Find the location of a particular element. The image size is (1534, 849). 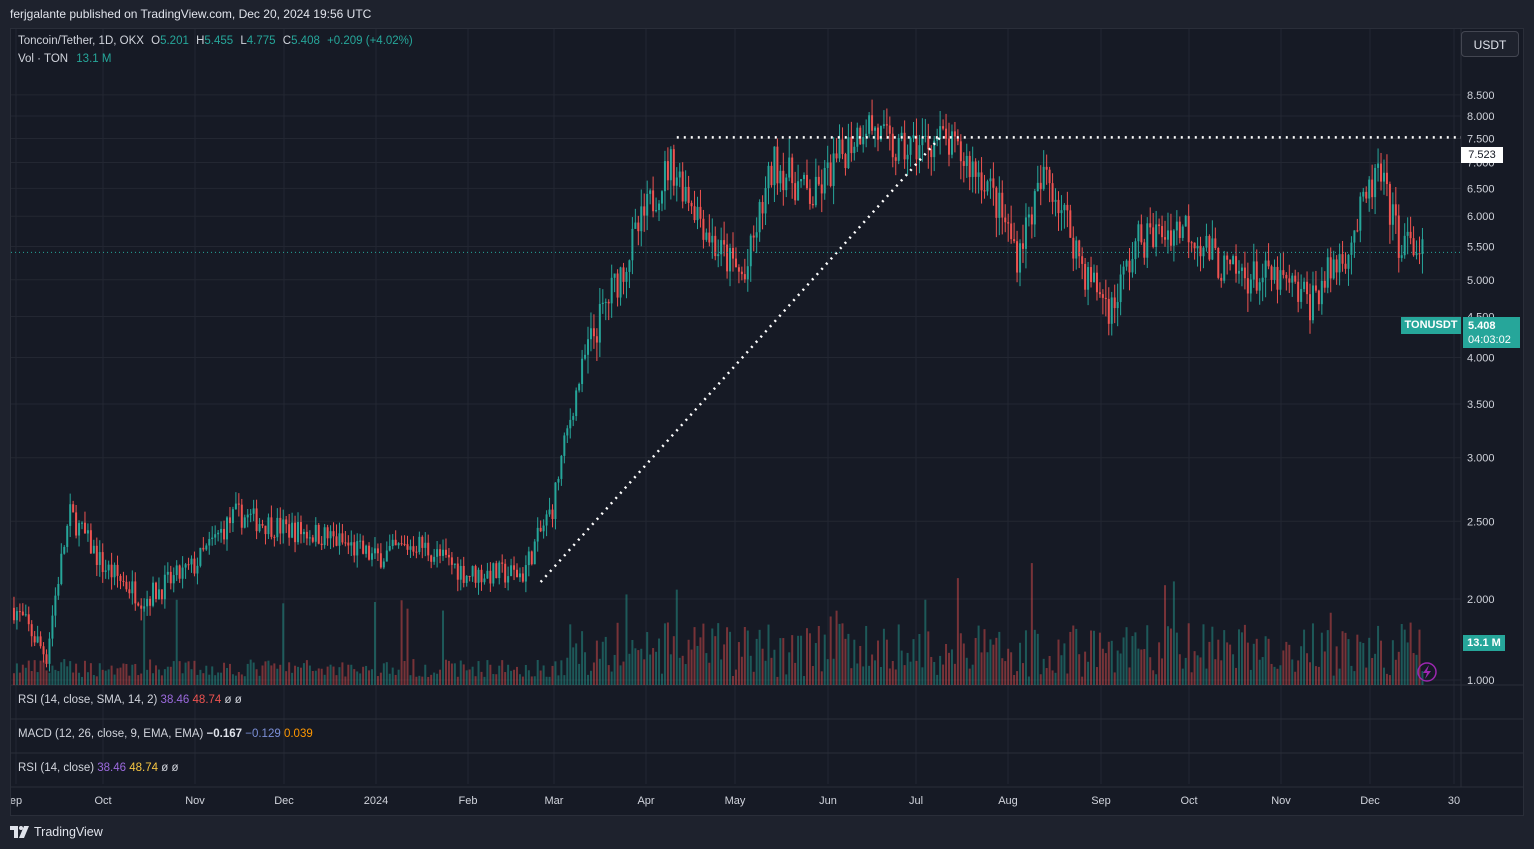

rsi-value: 38.46 is located at coordinates (112, 768).